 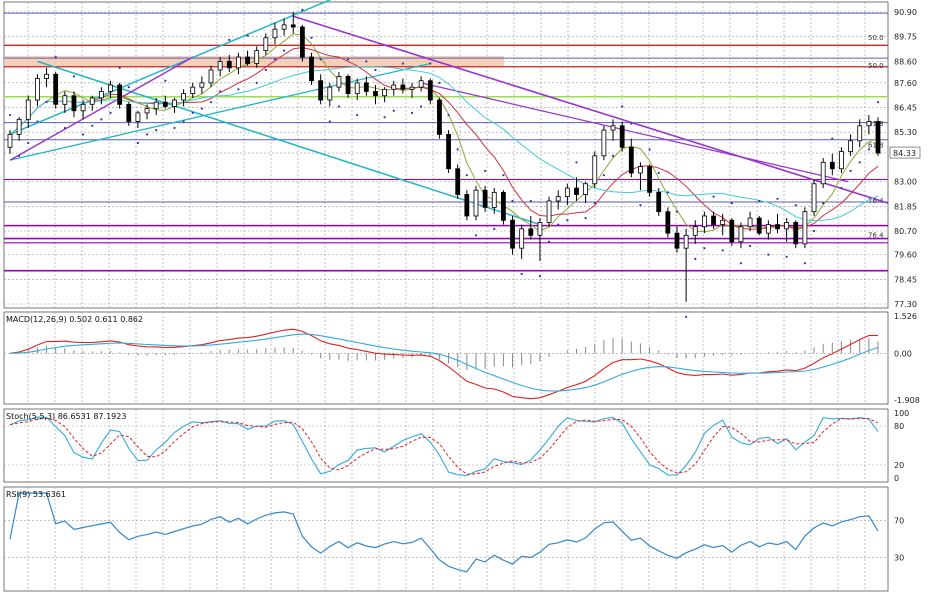 I want to click on price-tick-label: 79.60, so click(x=905, y=255).